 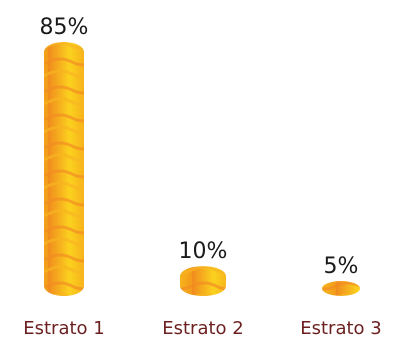 What do you see at coordinates (340, 328) in the screenshot?
I see `category-label-3: Estrato 3` at bounding box center [340, 328].